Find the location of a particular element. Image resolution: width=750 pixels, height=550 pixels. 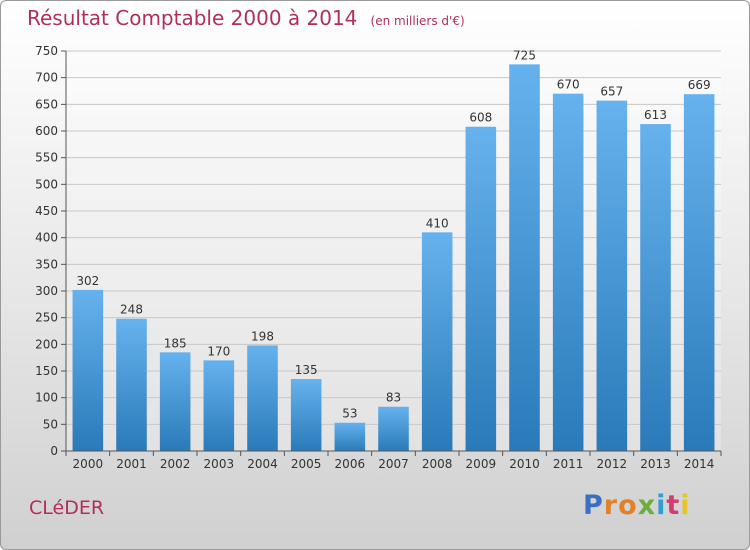

x-tick-label: 2006 is located at coordinates (350, 464).